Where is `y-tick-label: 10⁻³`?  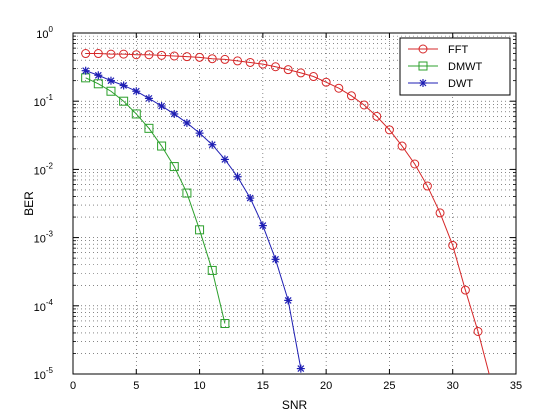 y-tick-label: 10⁻³ is located at coordinates (44, 238).